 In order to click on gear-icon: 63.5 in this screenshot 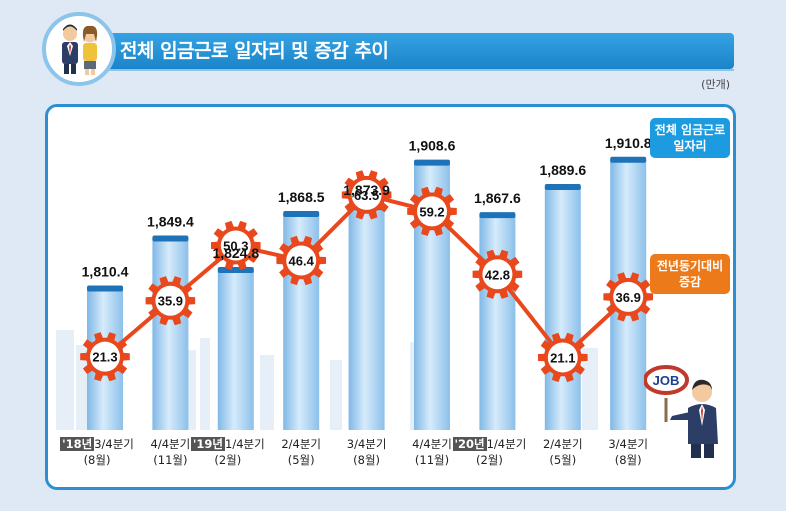, I will do `click(366, 195)`.